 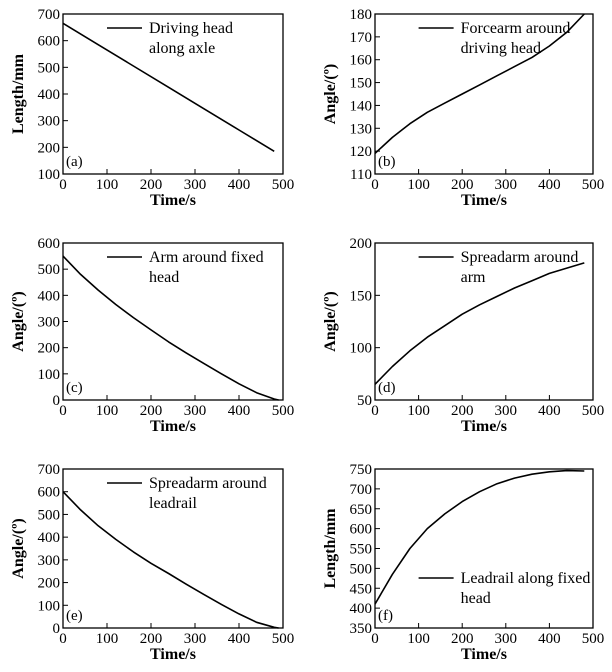 I want to click on y-tick-label: 120, so click(x=361, y=152).